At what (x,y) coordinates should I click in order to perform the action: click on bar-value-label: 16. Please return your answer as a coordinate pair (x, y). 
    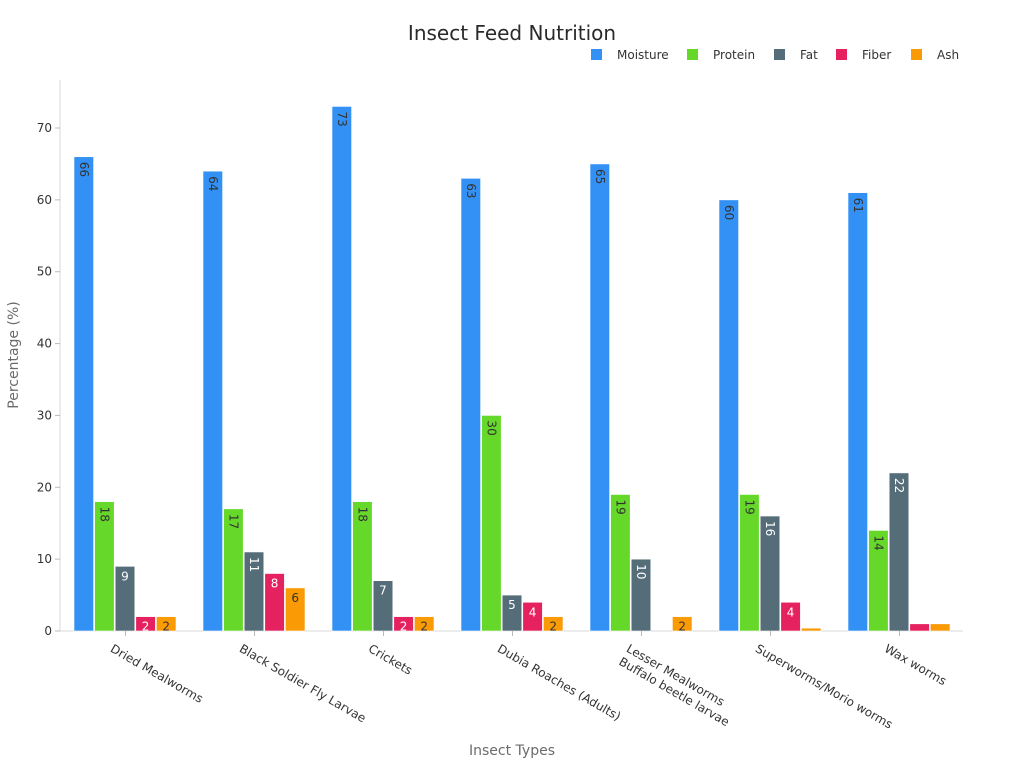
    Looking at the image, I should click on (770, 528).